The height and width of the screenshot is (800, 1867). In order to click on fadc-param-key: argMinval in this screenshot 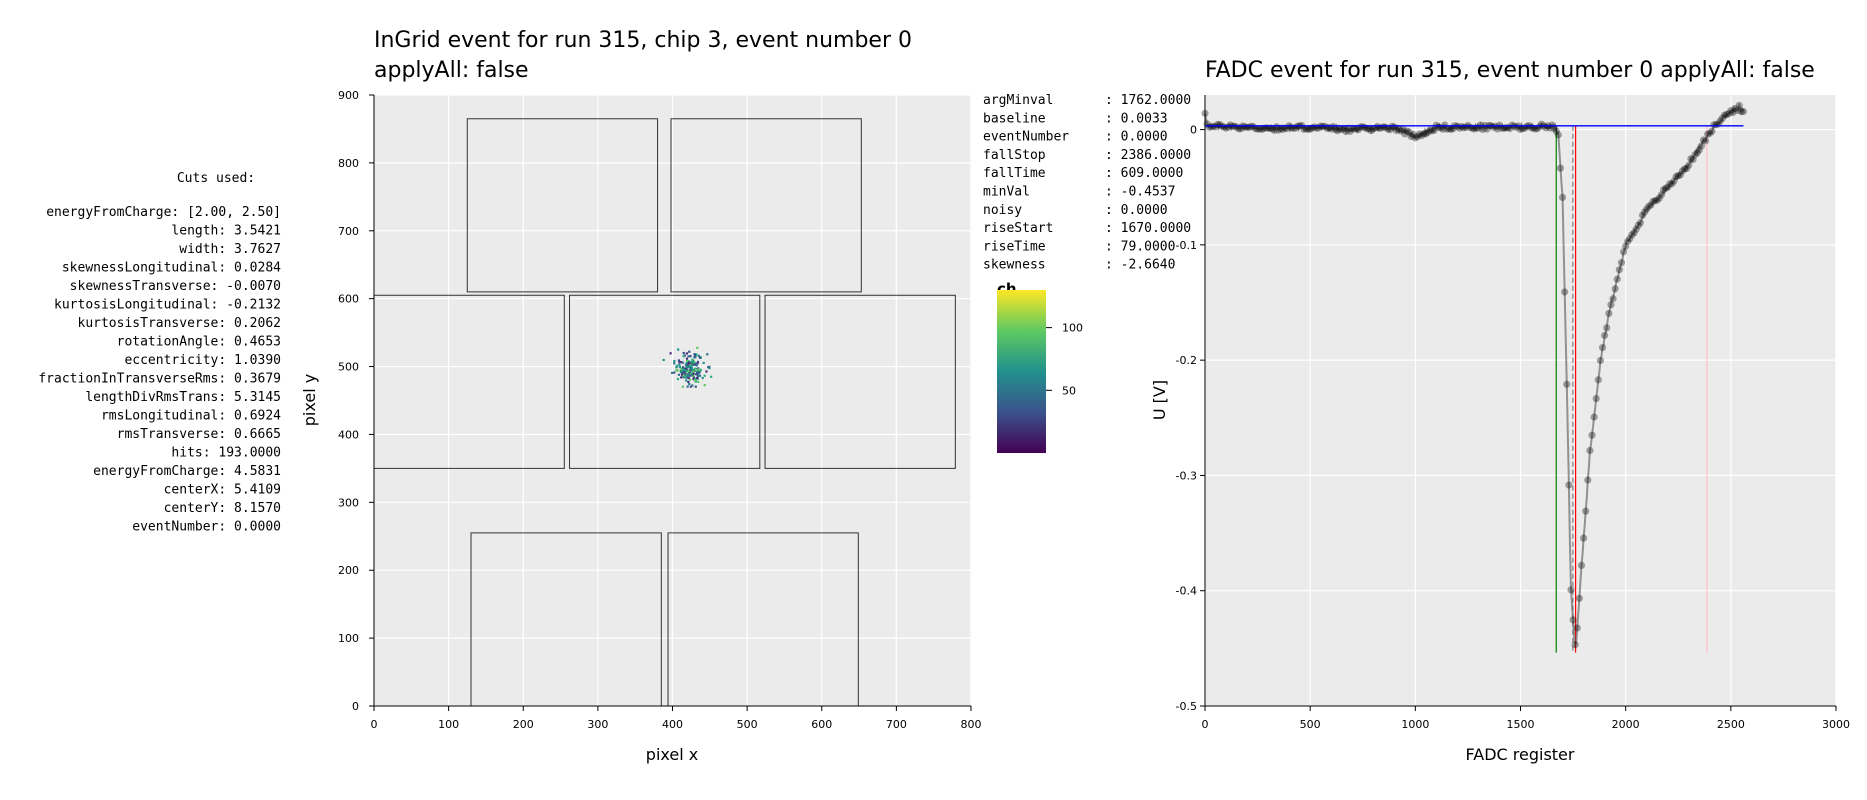, I will do `click(1018, 100)`.